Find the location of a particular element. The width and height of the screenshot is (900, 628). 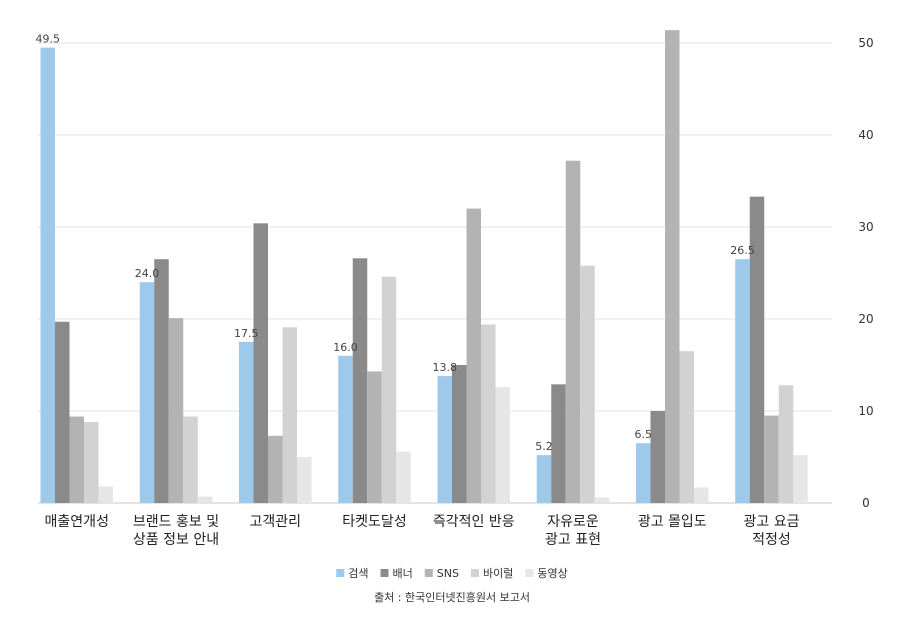

category-label: 타켓도달성 is located at coordinates (374, 522).